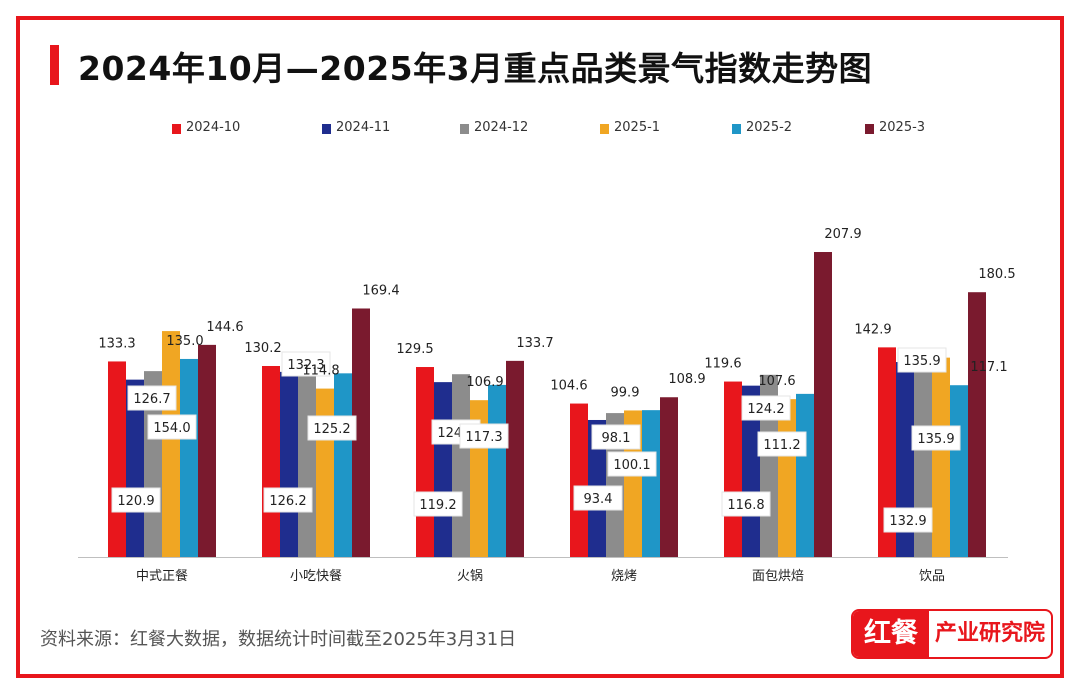 This screenshot has height=696, width=1080. I want to click on bar-2025-2-饮品, so click(959, 471).